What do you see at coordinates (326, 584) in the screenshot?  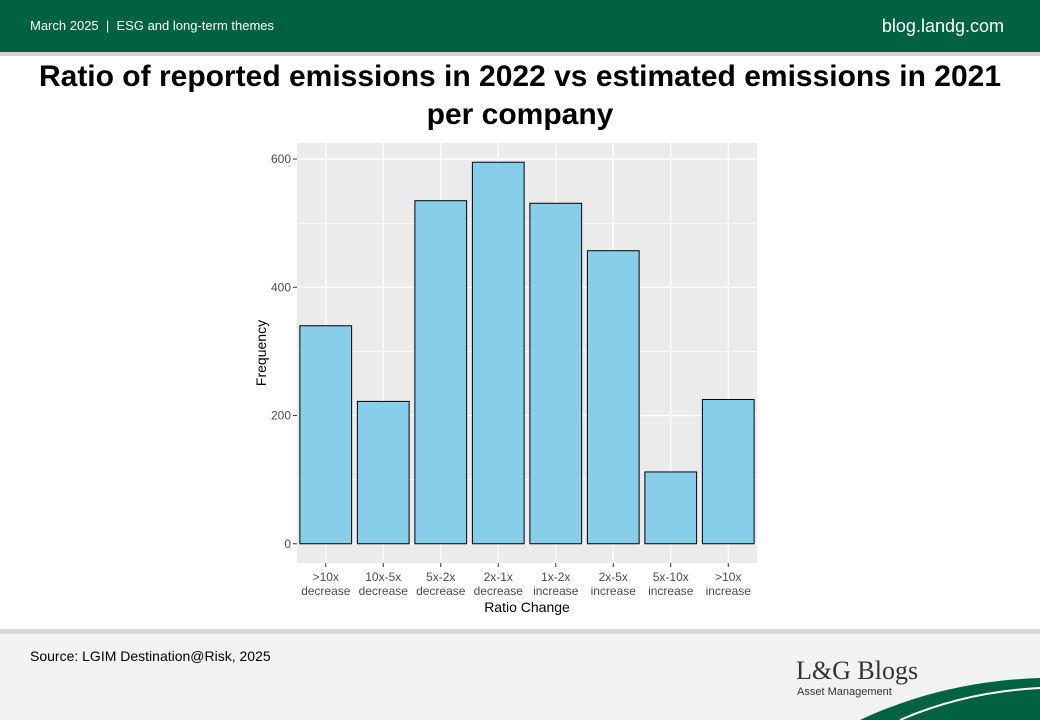 I see `x-tick-label: >10x decrease` at bounding box center [326, 584].